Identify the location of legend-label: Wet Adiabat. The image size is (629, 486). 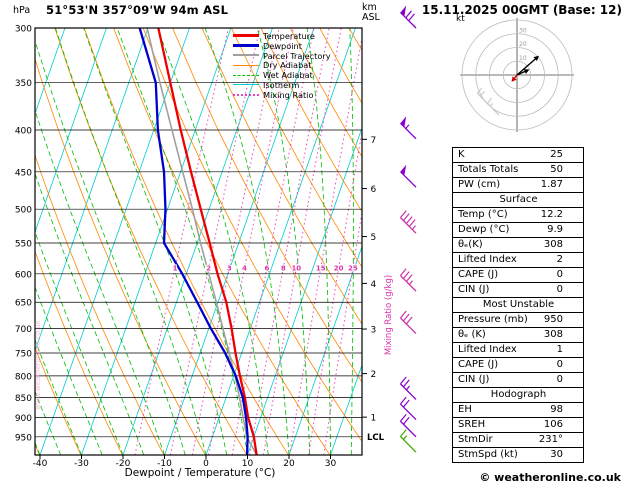
(288, 75).